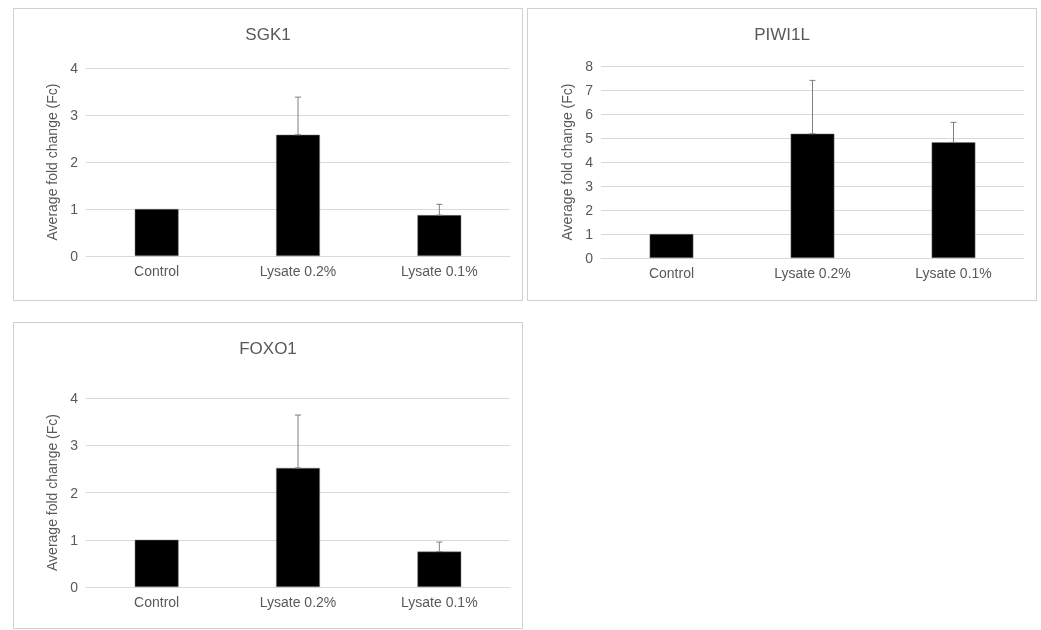  I want to click on y-tick-label: 7, so click(589, 90).